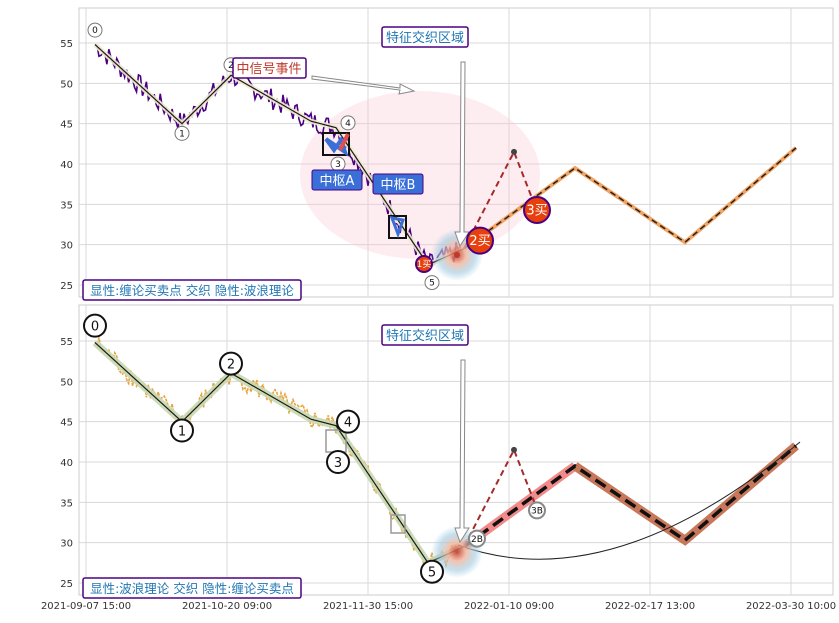 This screenshot has height=623, width=839. I want to click on zhongshu-a-fill, so click(336, 146).